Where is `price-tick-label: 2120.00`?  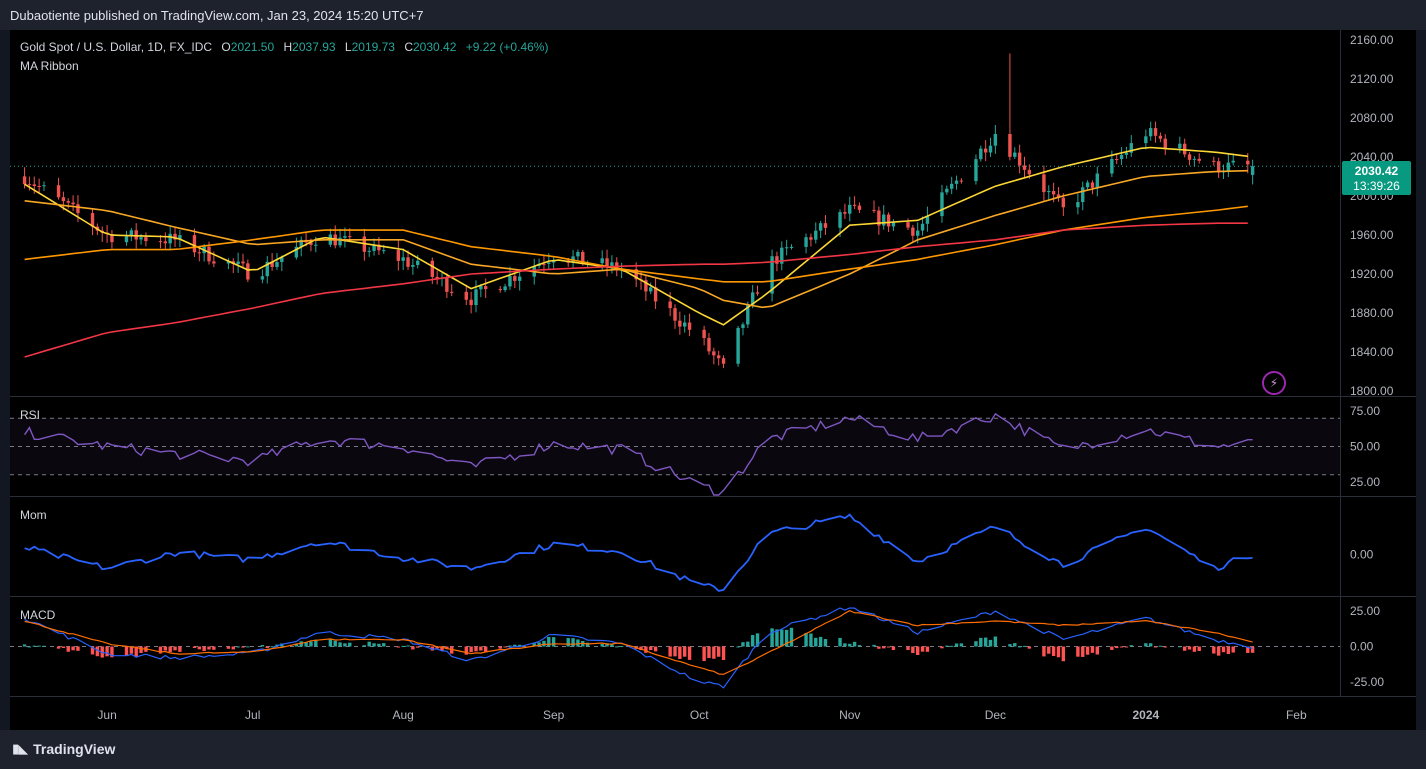
price-tick-label: 2120.00 is located at coordinates (1372, 79).